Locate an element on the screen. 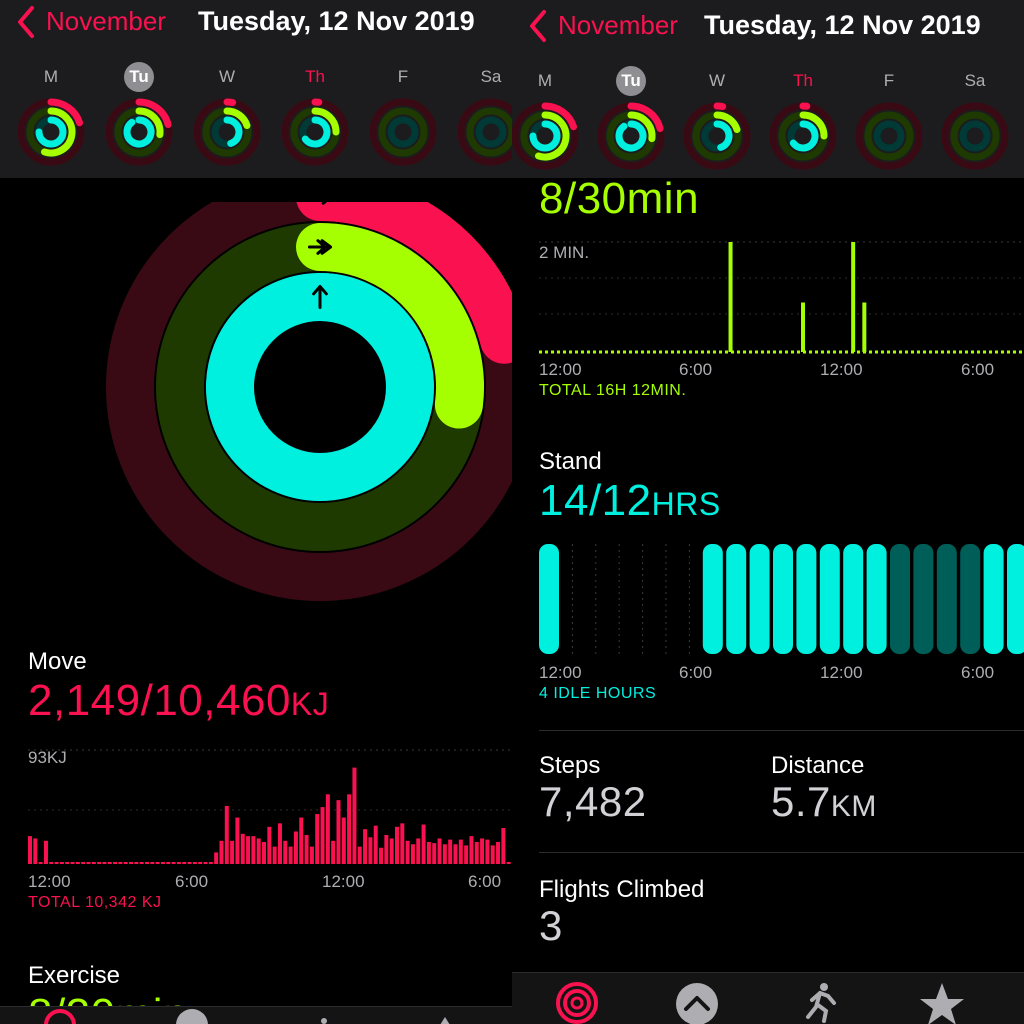 This screenshot has width=1024, height=1024. distance-value: 5.7KM is located at coordinates (824, 802).